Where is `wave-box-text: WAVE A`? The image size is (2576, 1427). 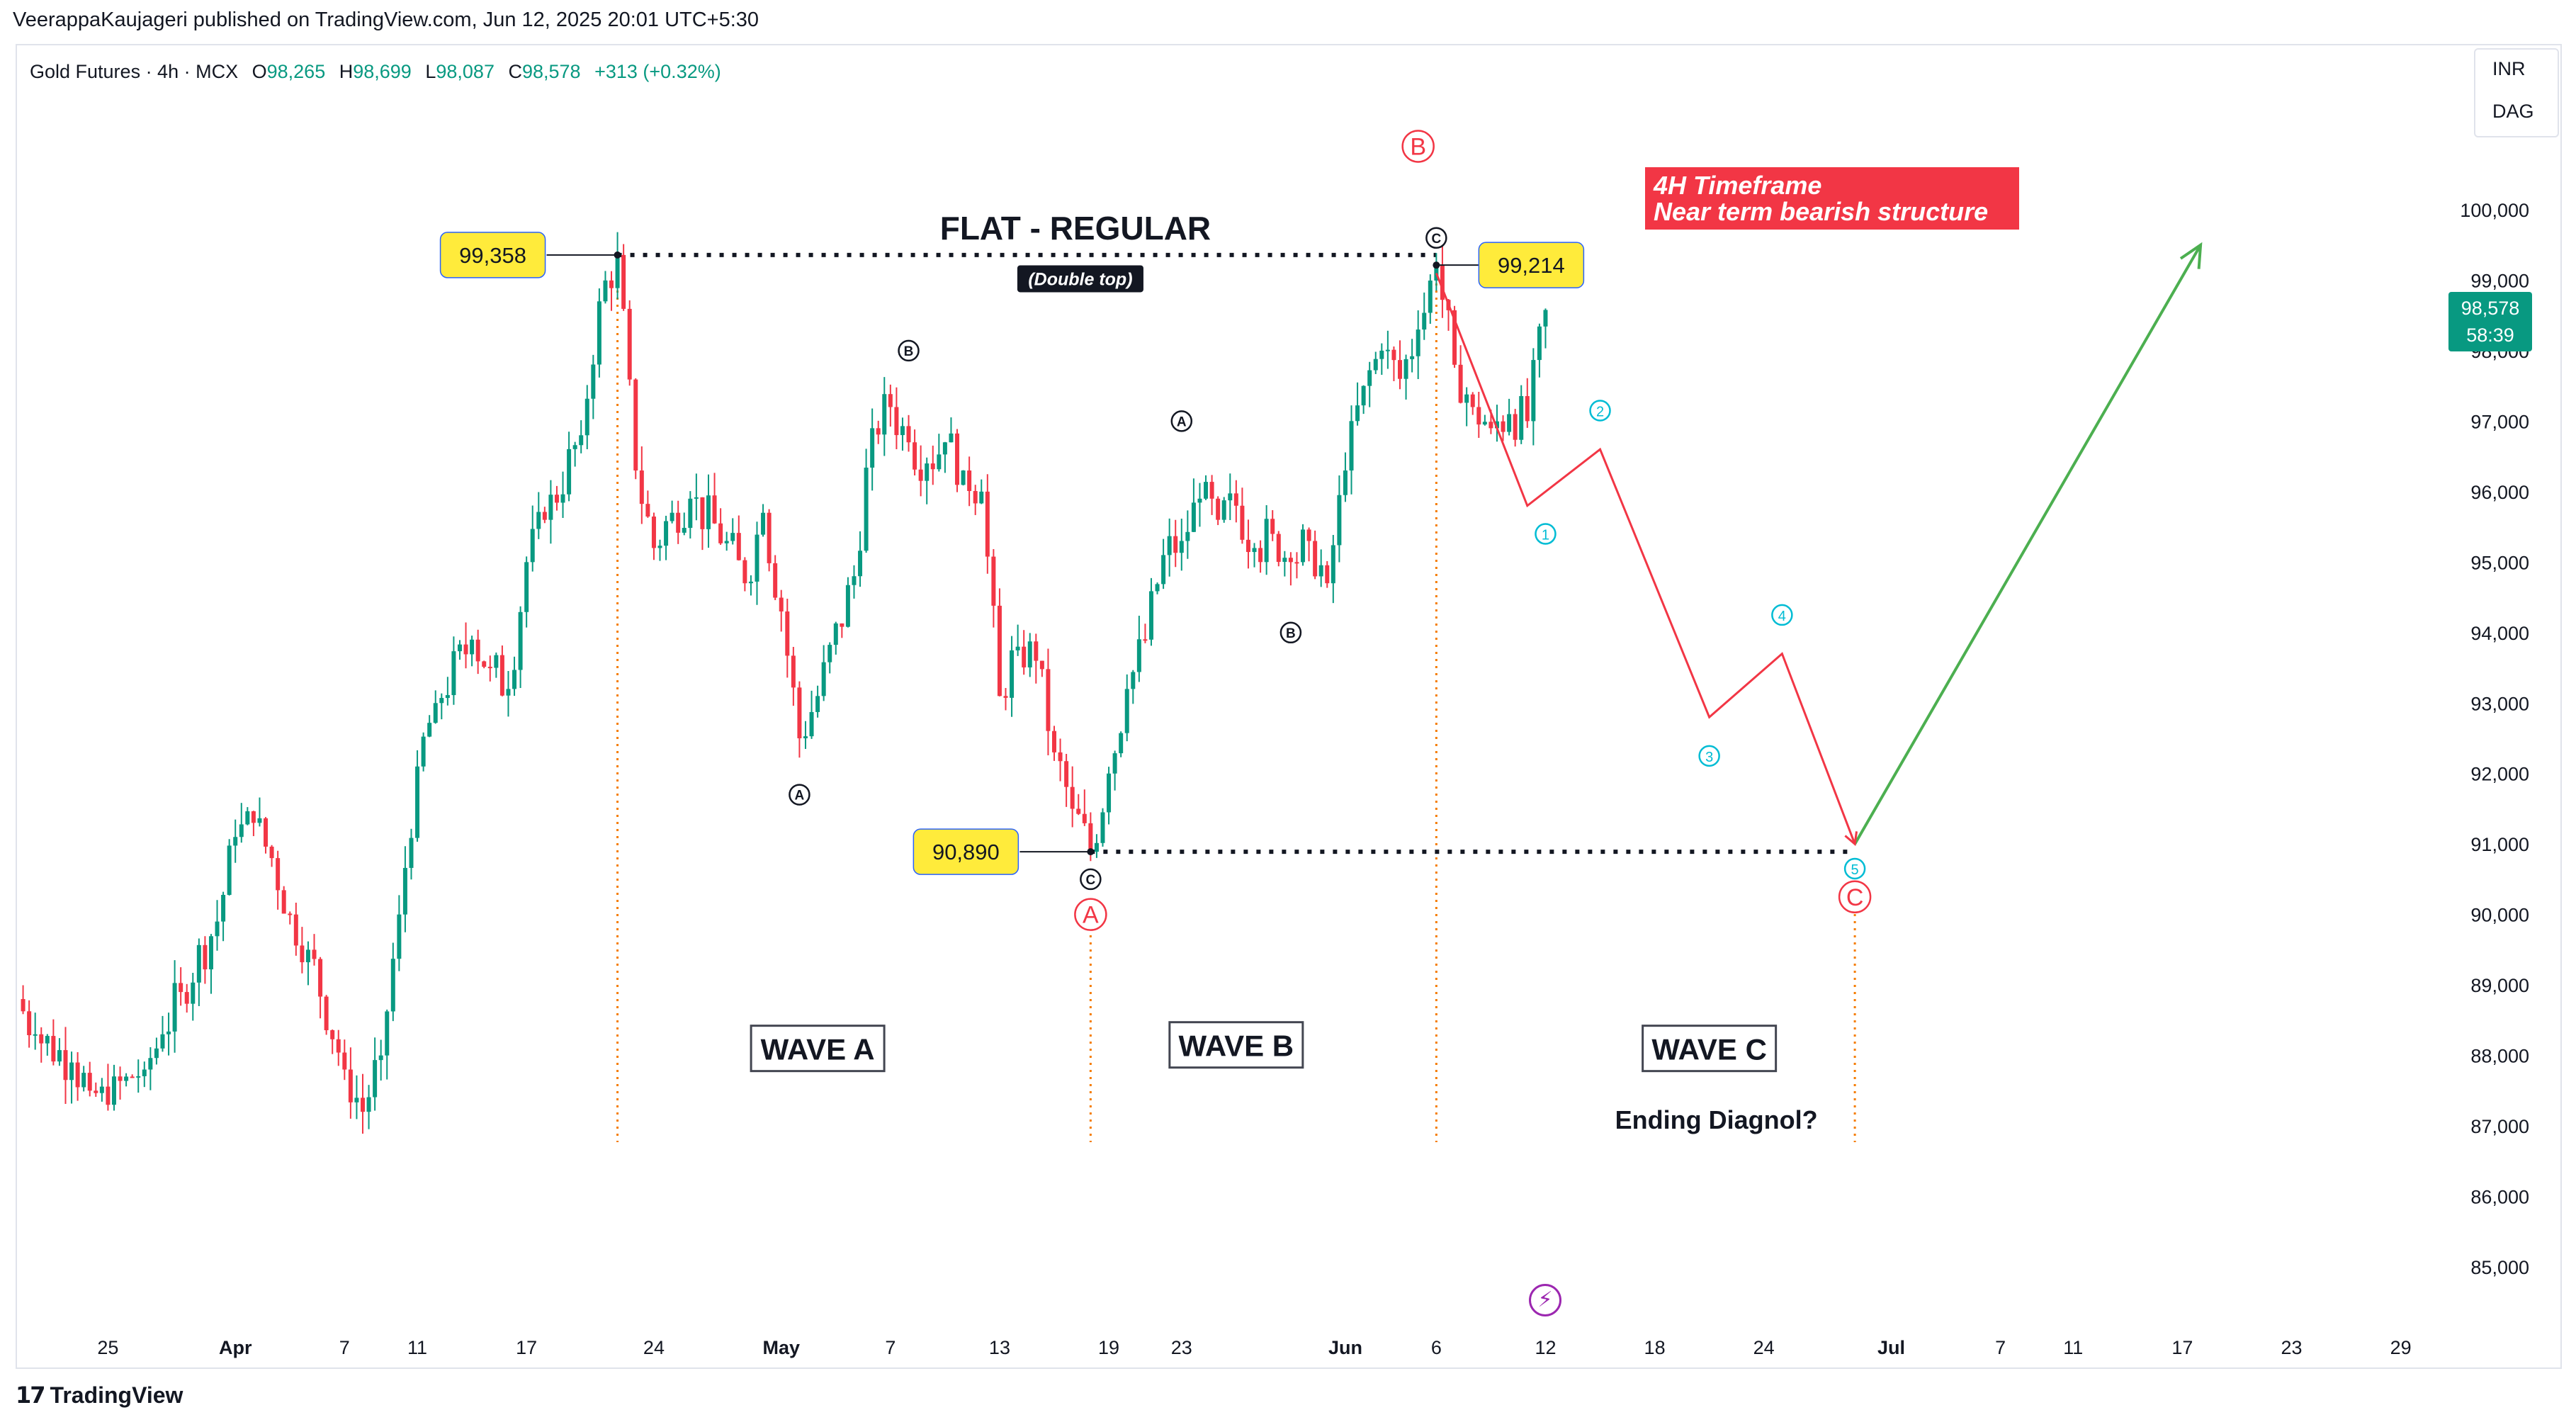
wave-box-text: WAVE A is located at coordinates (818, 1049).